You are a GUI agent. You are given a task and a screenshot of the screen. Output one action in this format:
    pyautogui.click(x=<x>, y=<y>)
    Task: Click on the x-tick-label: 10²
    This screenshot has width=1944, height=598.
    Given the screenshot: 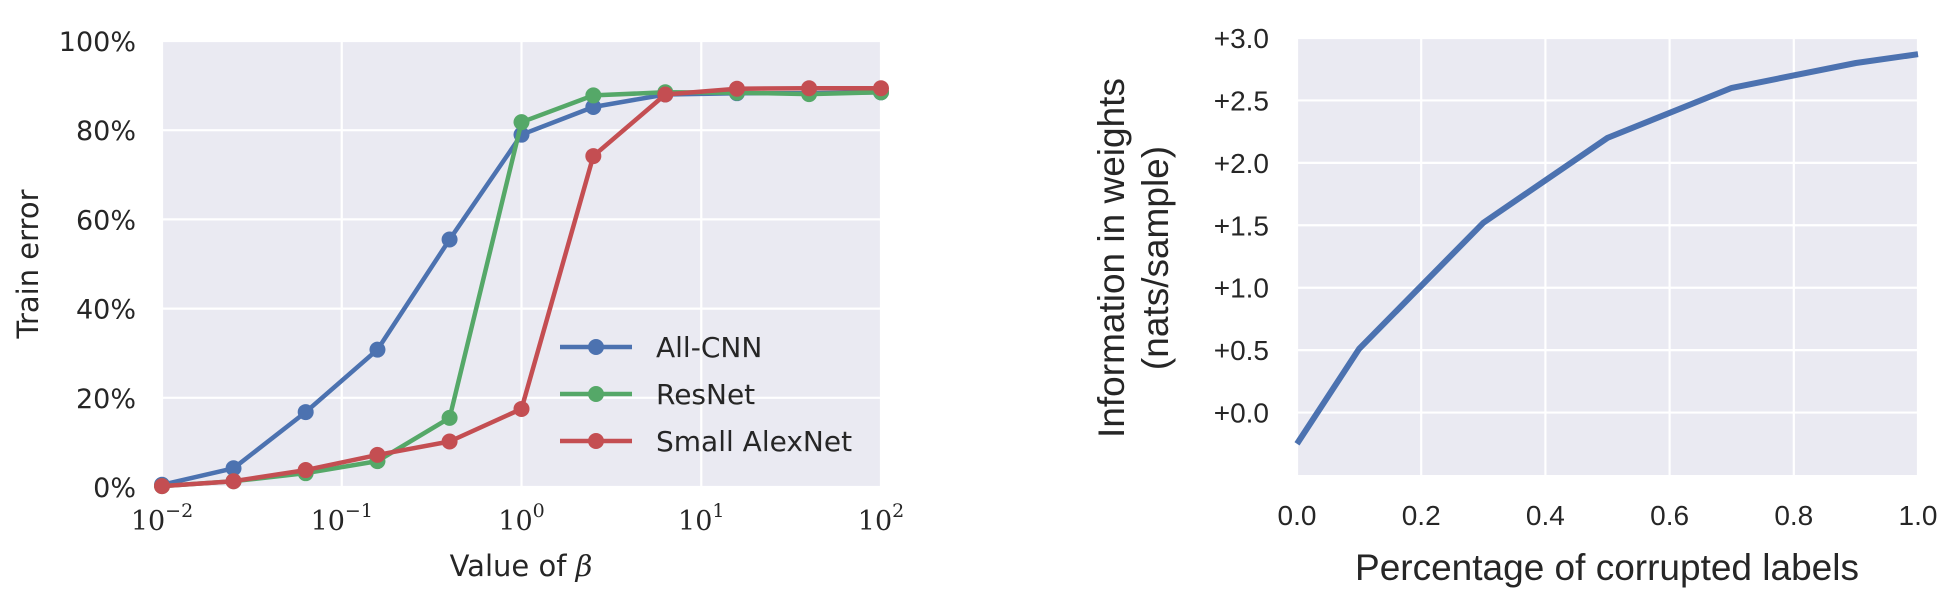 What is the action you would take?
    pyautogui.click(x=881, y=518)
    